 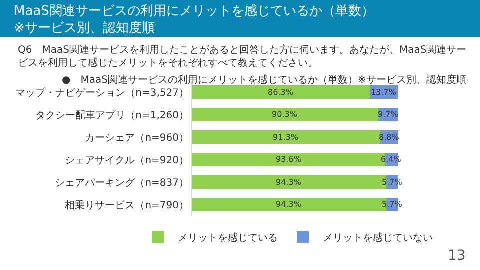 I want to click on data-label: 86.3%, so click(x=281, y=92).